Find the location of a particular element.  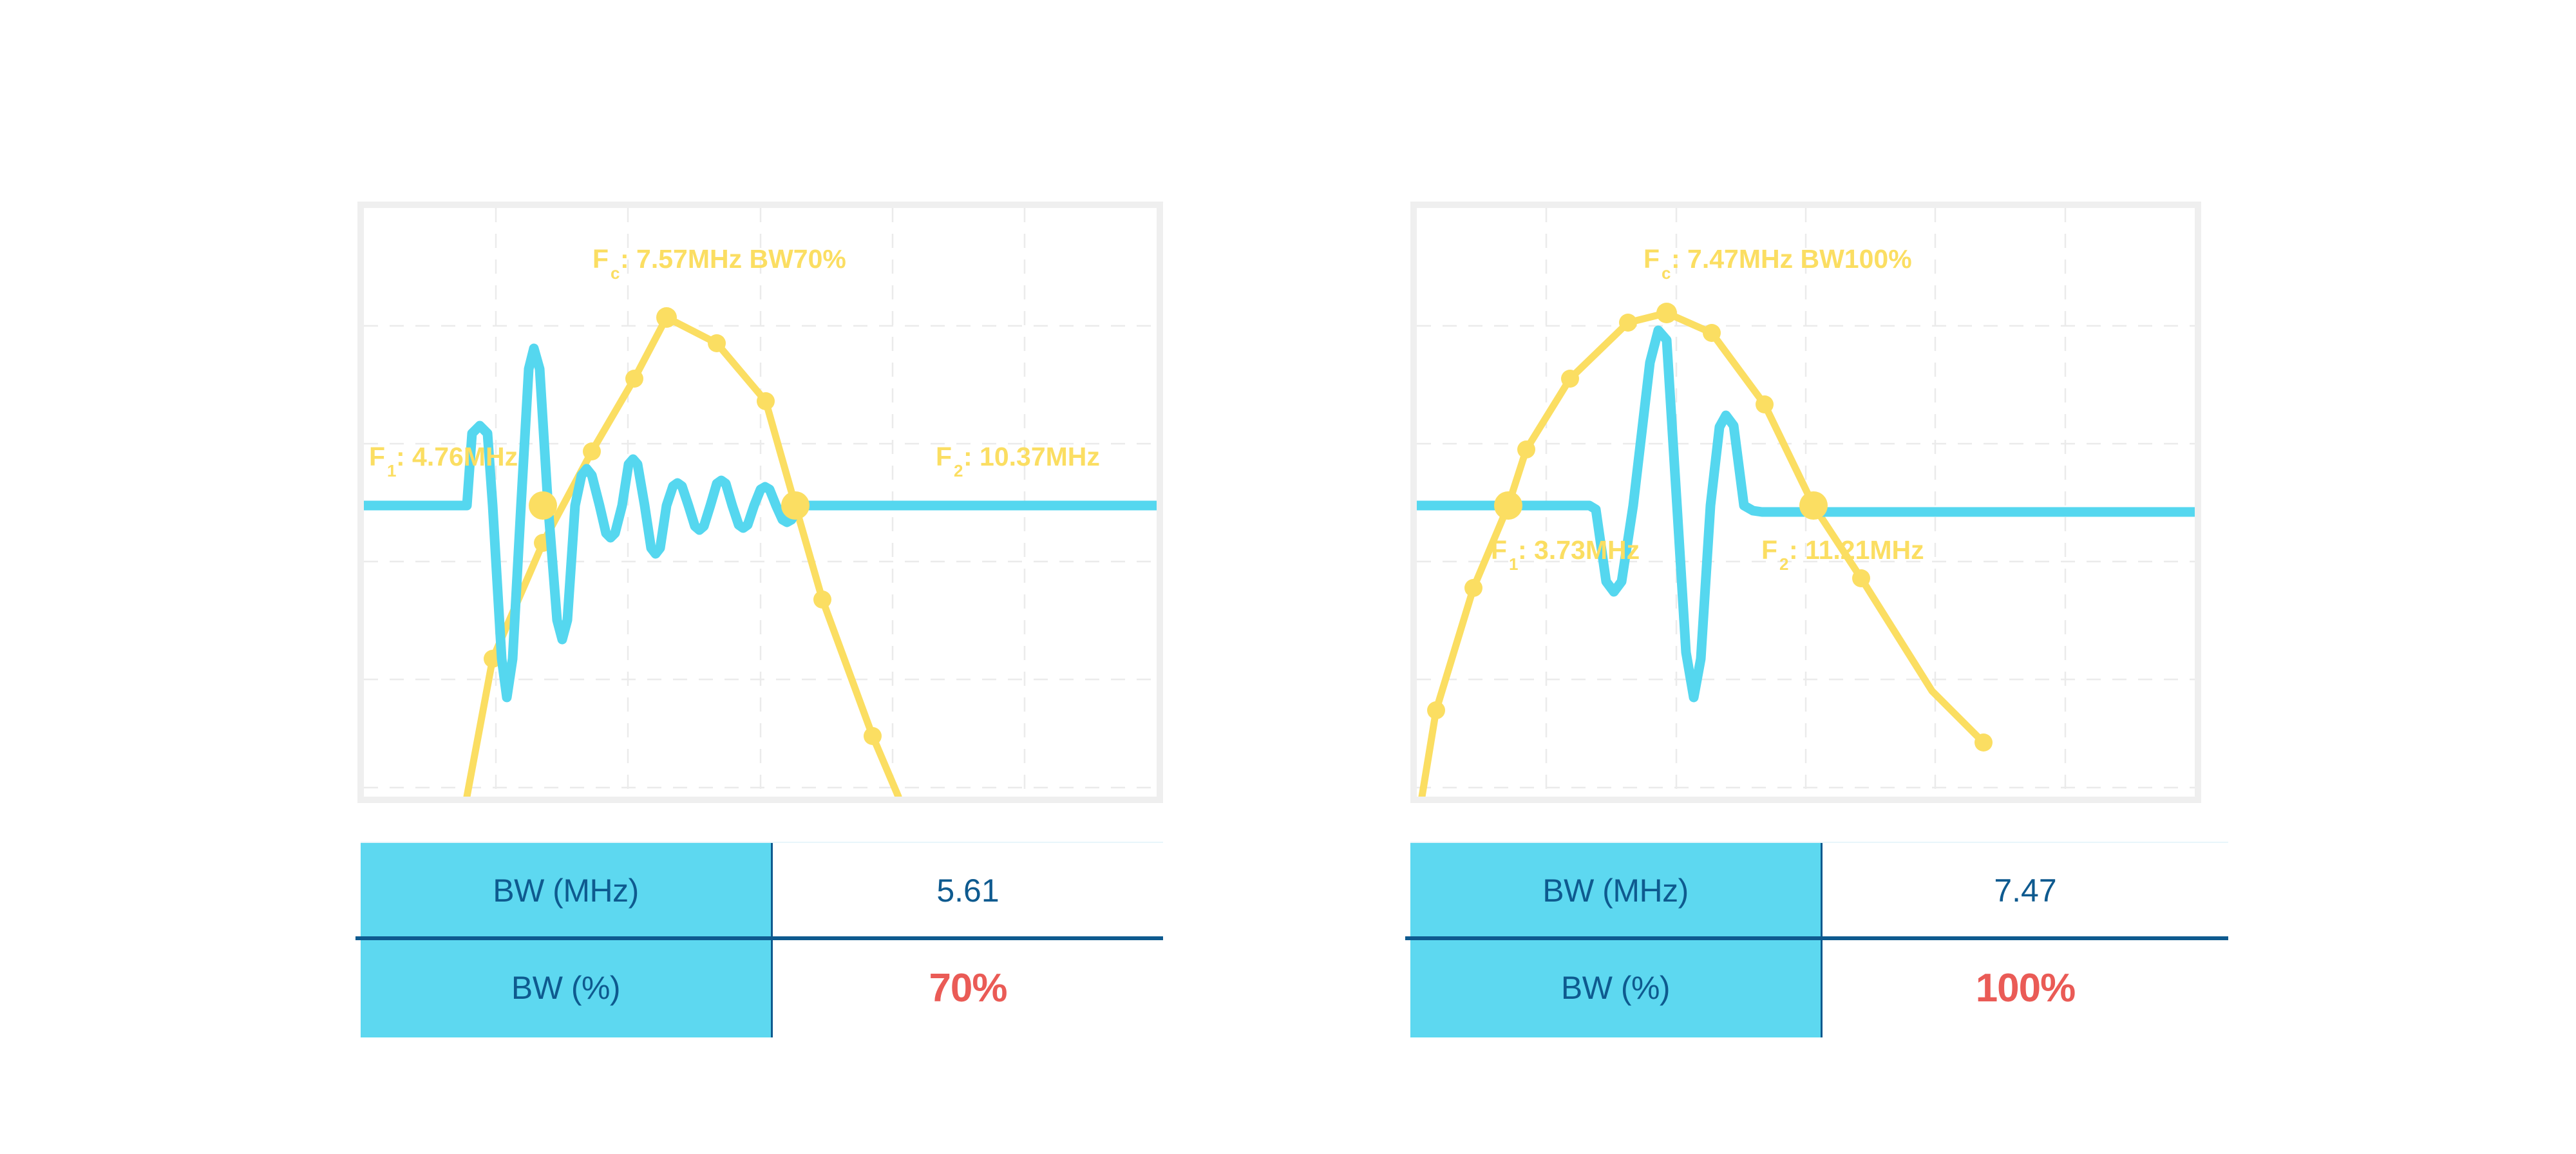

annotation-f1-right-text: : 3.73MHz is located at coordinates (1579, 550).